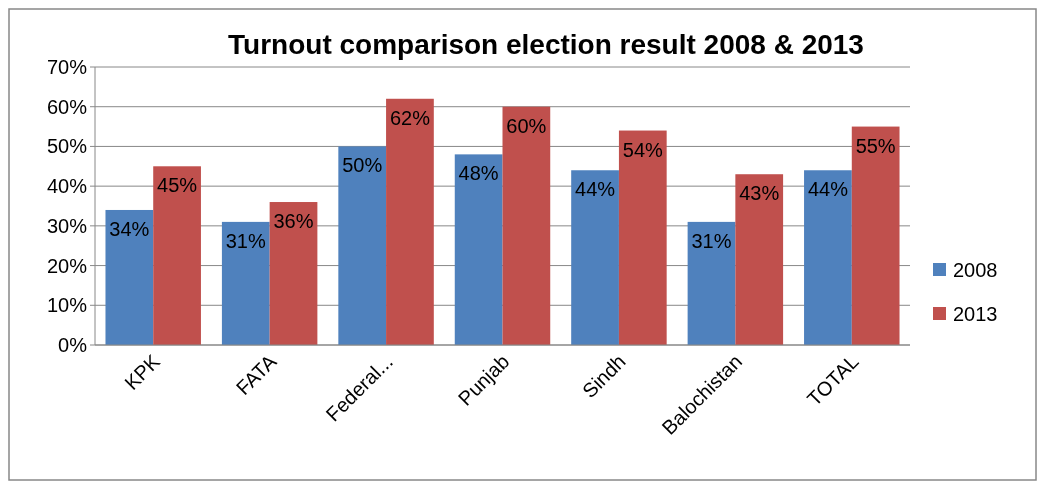 This screenshot has width=1045, height=489. I want to click on y-tick-label: 10%, so click(67, 305).